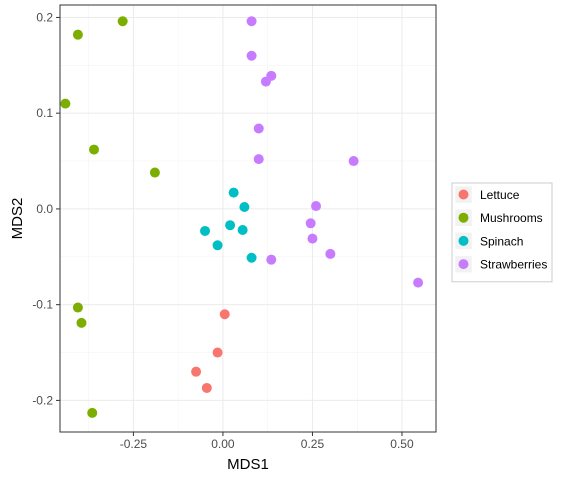 Image resolution: width=576 pixels, height=480 pixels. I want to click on legend: Lettuce Mushrooms Spinach Strawberries, so click(502, 232).